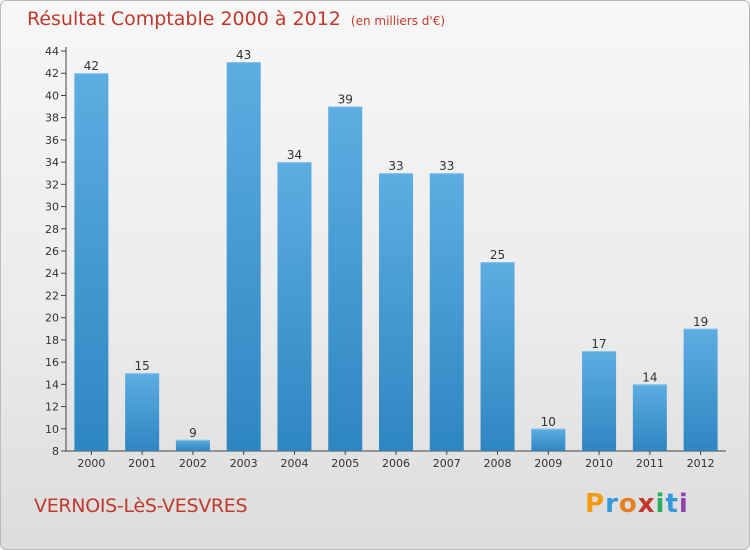 The height and width of the screenshot is (550, 750). Describe the element at coordinates (52, 162) in the screenshot. I see `y-tick-label: 34` at that location.